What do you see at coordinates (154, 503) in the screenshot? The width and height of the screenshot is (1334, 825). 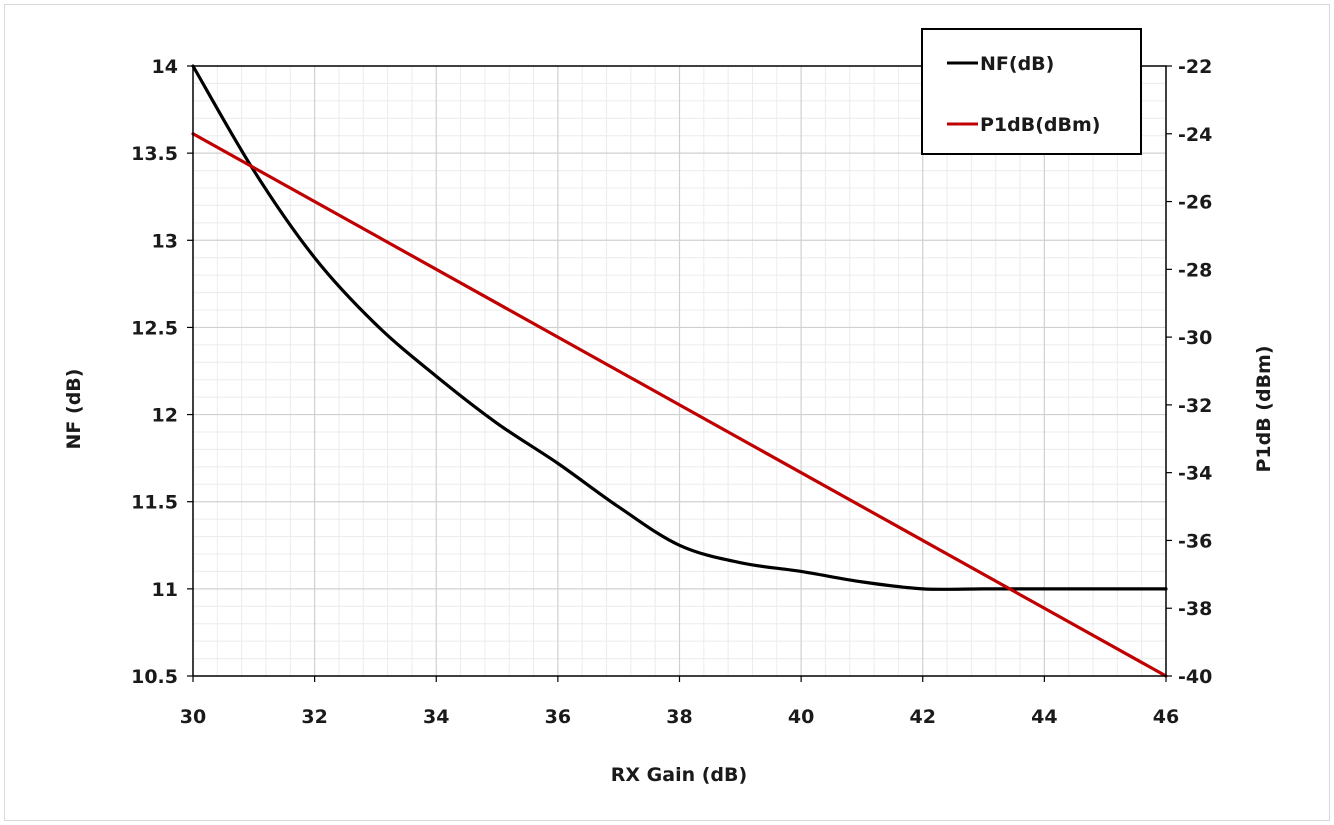 I see `y-tick-label: 11.5` at bounding box center [154, 503].